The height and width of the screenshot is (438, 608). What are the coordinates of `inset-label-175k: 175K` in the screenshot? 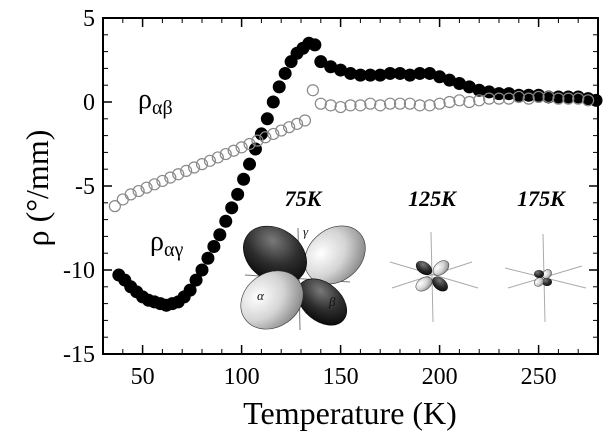 It's located at (541, 198).